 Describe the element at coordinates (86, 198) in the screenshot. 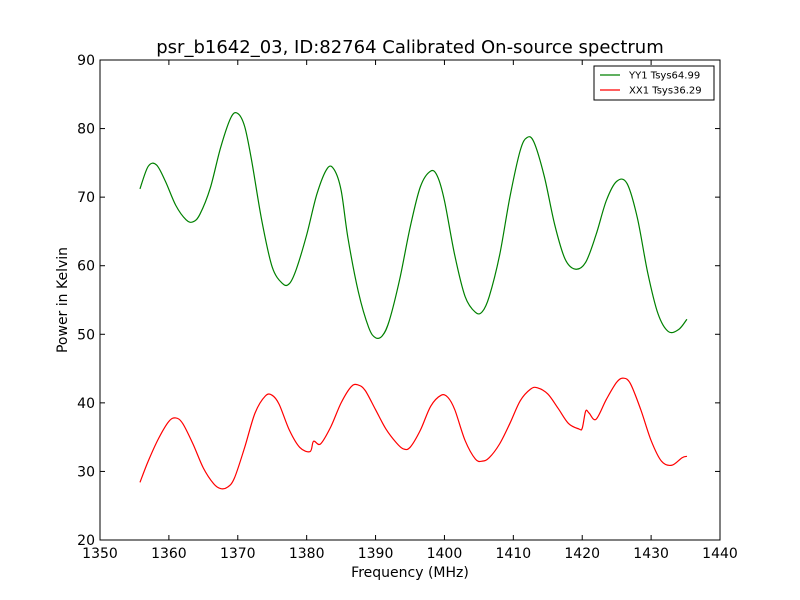

I see `y-tick-label: 70` at that location.